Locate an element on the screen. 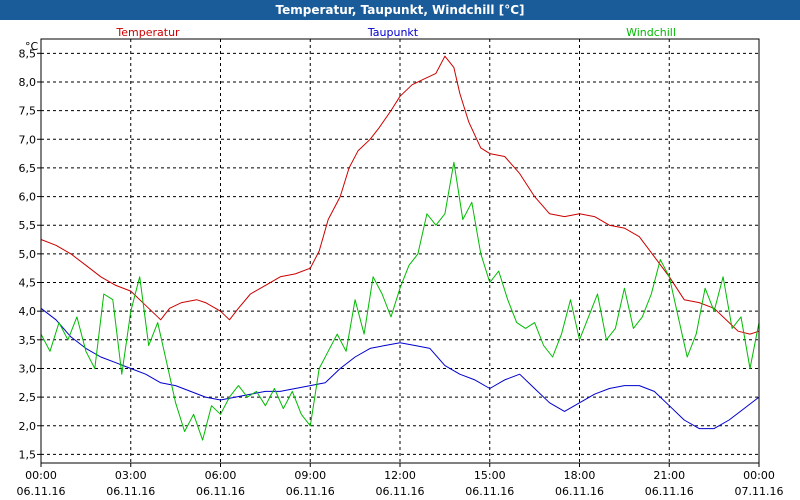 The height and width of the screenshot is (500, 800). y-tick-label: 3,0 is located at coordinates (28, 368).